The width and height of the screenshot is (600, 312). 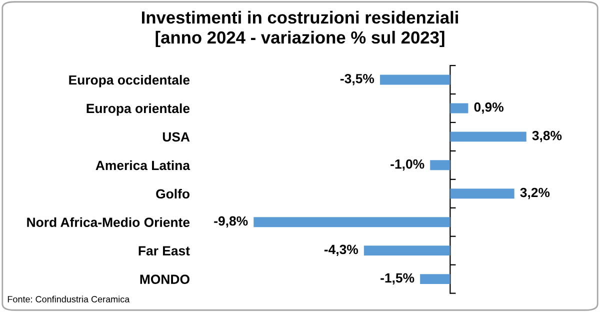 I want to click on data-label: -1,0%, so click(x=407, y=165).